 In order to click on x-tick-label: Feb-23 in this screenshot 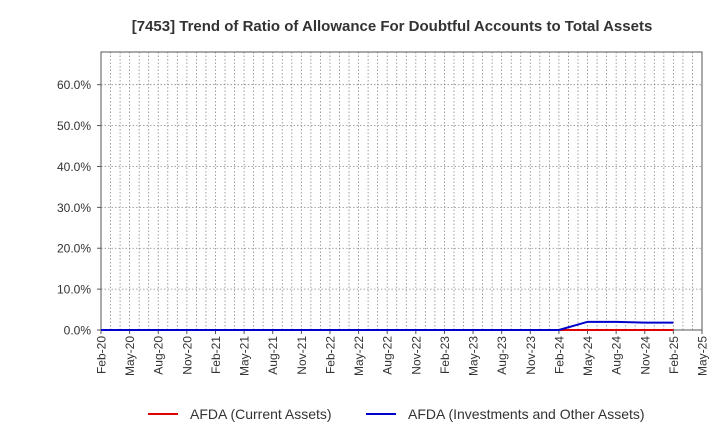, I will do `click(445, 355)`.